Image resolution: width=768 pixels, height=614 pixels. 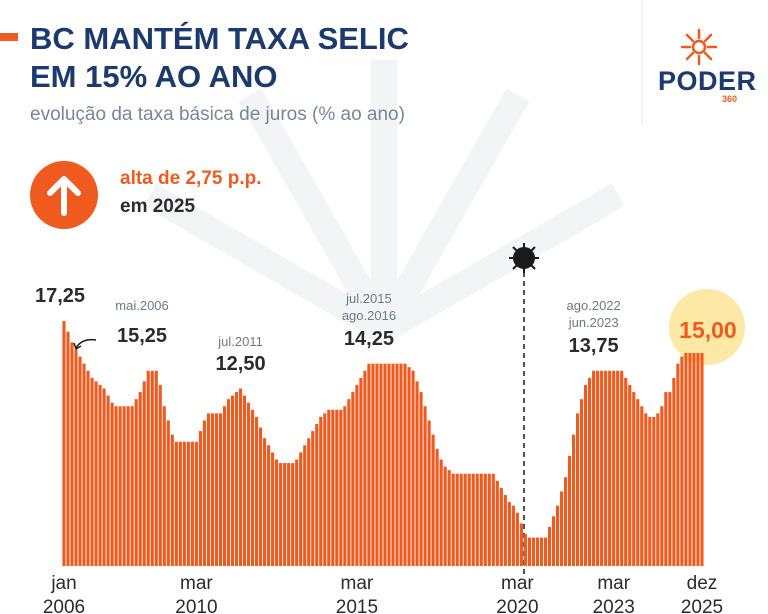 What do you see at coordinates (613, 593) in the screenshot?
I see `x-tick-label: mar 2023` at bounding box center [613, 593].